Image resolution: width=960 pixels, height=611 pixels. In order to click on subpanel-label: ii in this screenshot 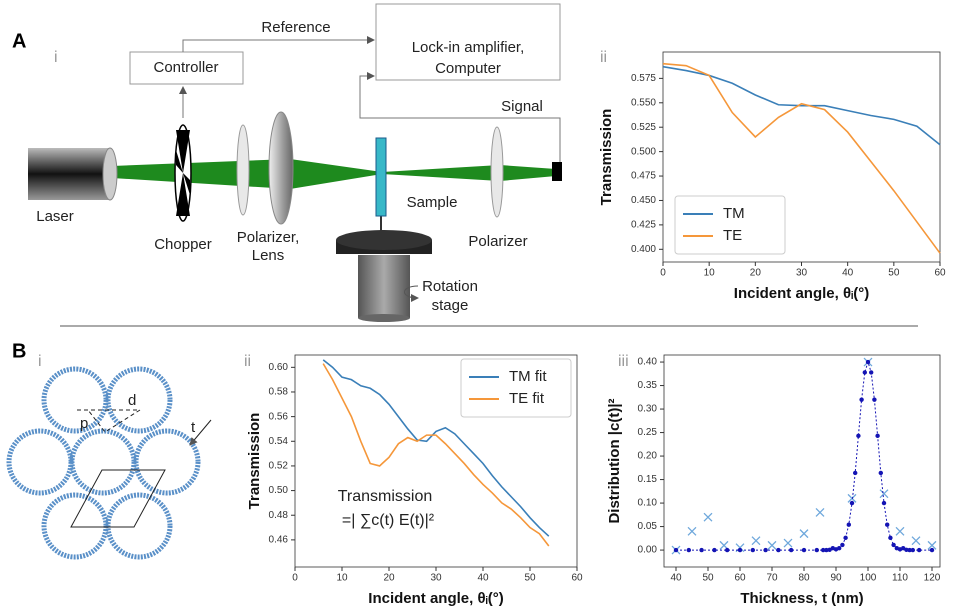, I will do `click(603, 57)`.